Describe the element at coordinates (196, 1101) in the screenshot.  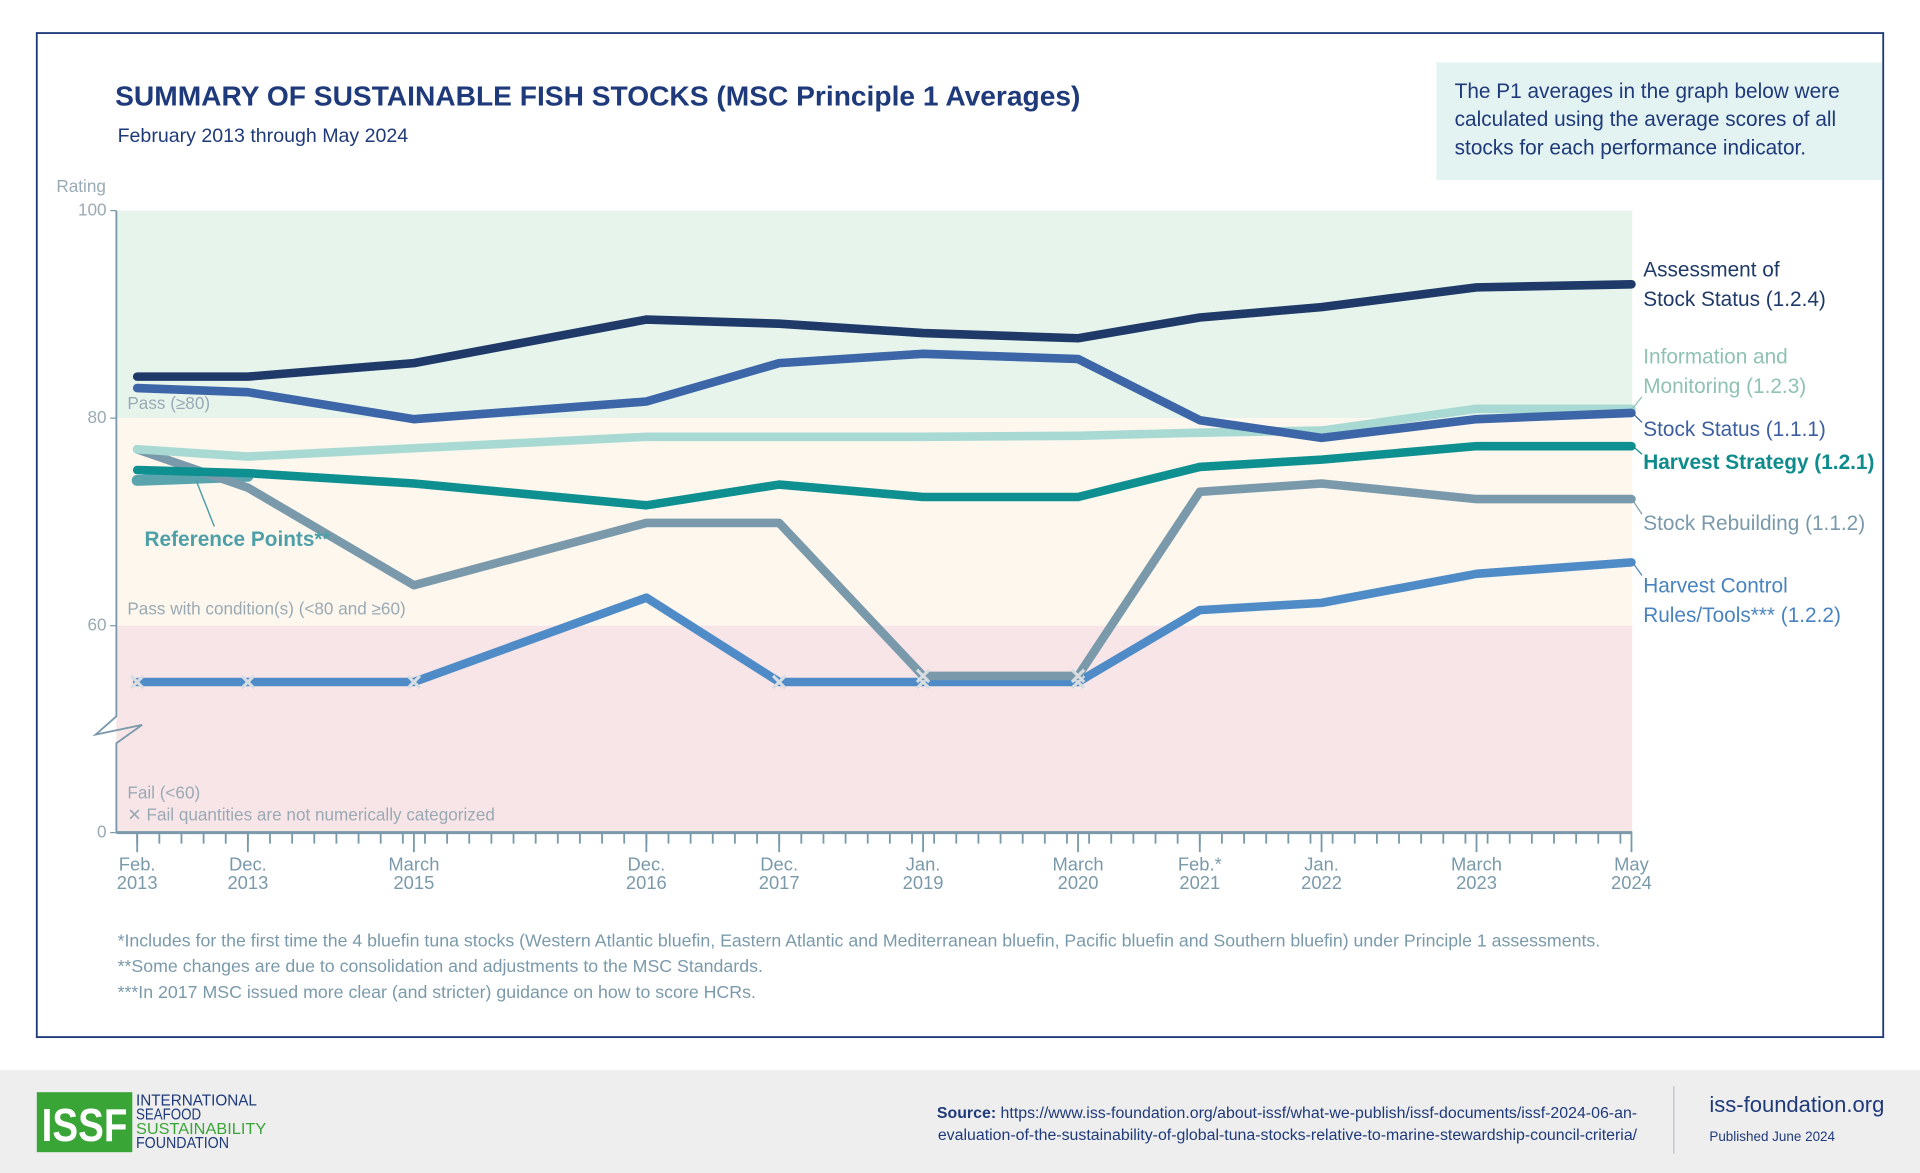
I see `org-name-line: INTERNATIONAL` at that location.